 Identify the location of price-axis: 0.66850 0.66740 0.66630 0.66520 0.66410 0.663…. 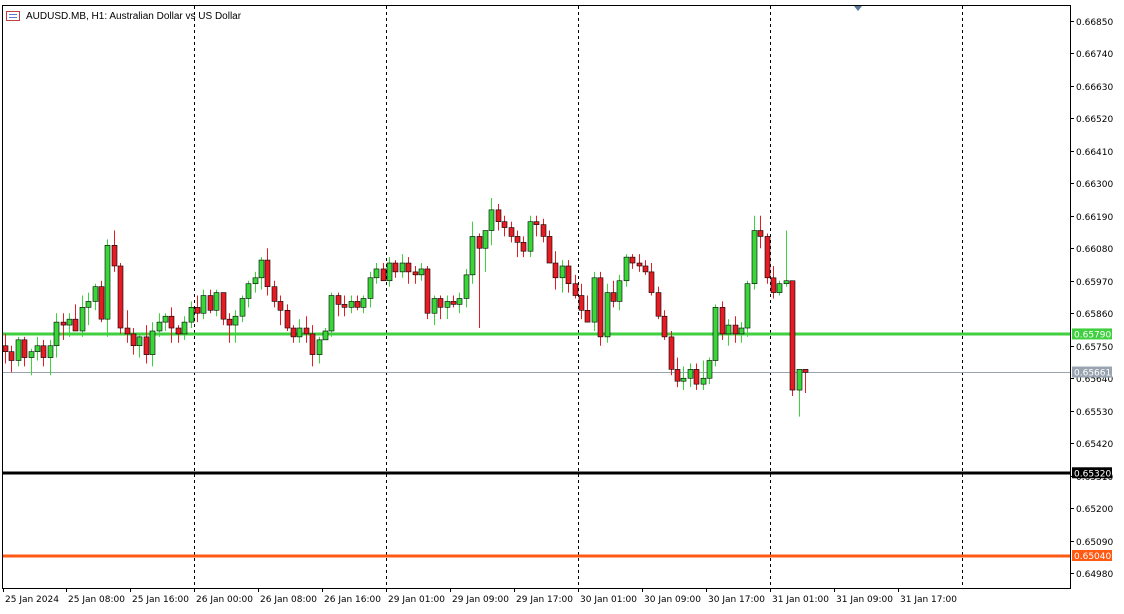
(1091, 299).